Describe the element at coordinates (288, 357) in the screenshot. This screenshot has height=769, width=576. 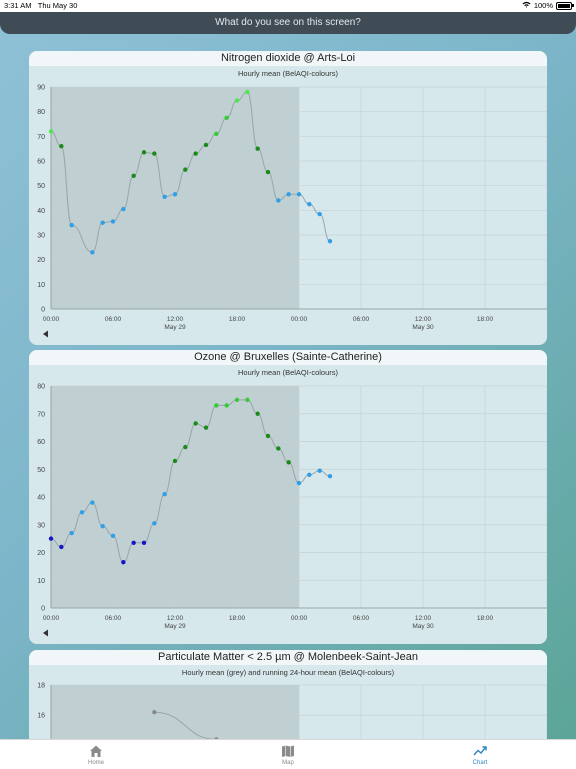
I see `chart-title: Ozone @ Bruxelles (Sainte-Catherine)` at that location.